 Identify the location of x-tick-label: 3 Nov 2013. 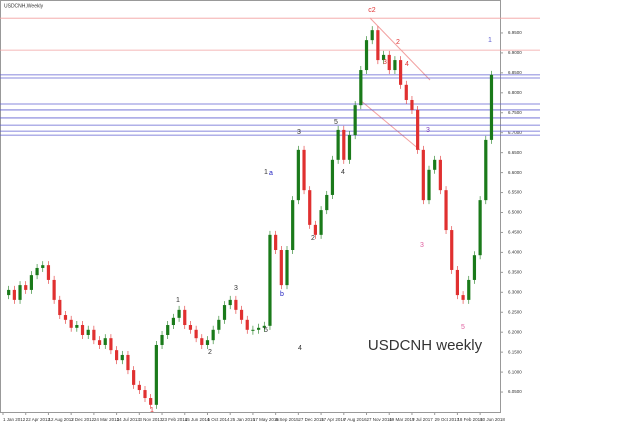
(151, 419).